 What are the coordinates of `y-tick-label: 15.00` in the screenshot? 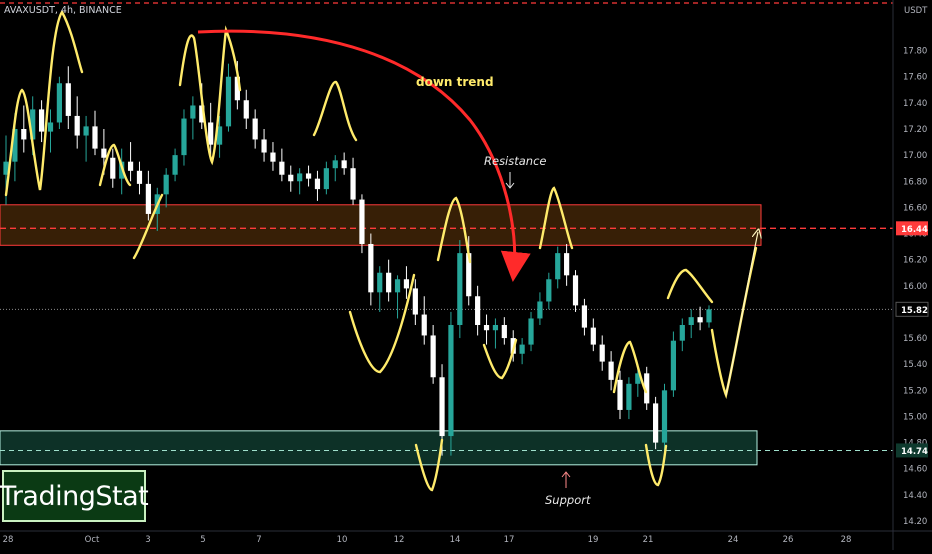 It's located at (915, 417).